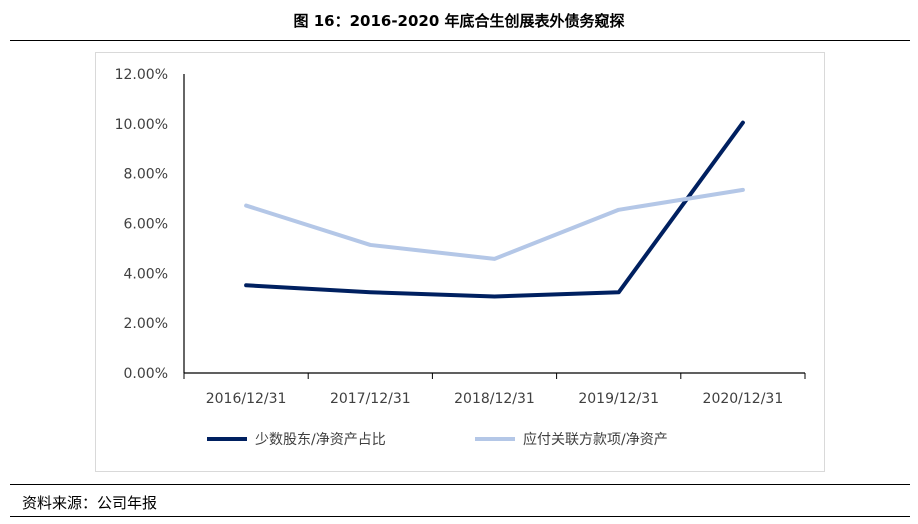 This screenshot has height=524, width=918. What do you see at coordinates (320, 440) in the screenshot?
I see `legend-label-1: 少数股东/净资产占比` at bounding box center [320, 440].